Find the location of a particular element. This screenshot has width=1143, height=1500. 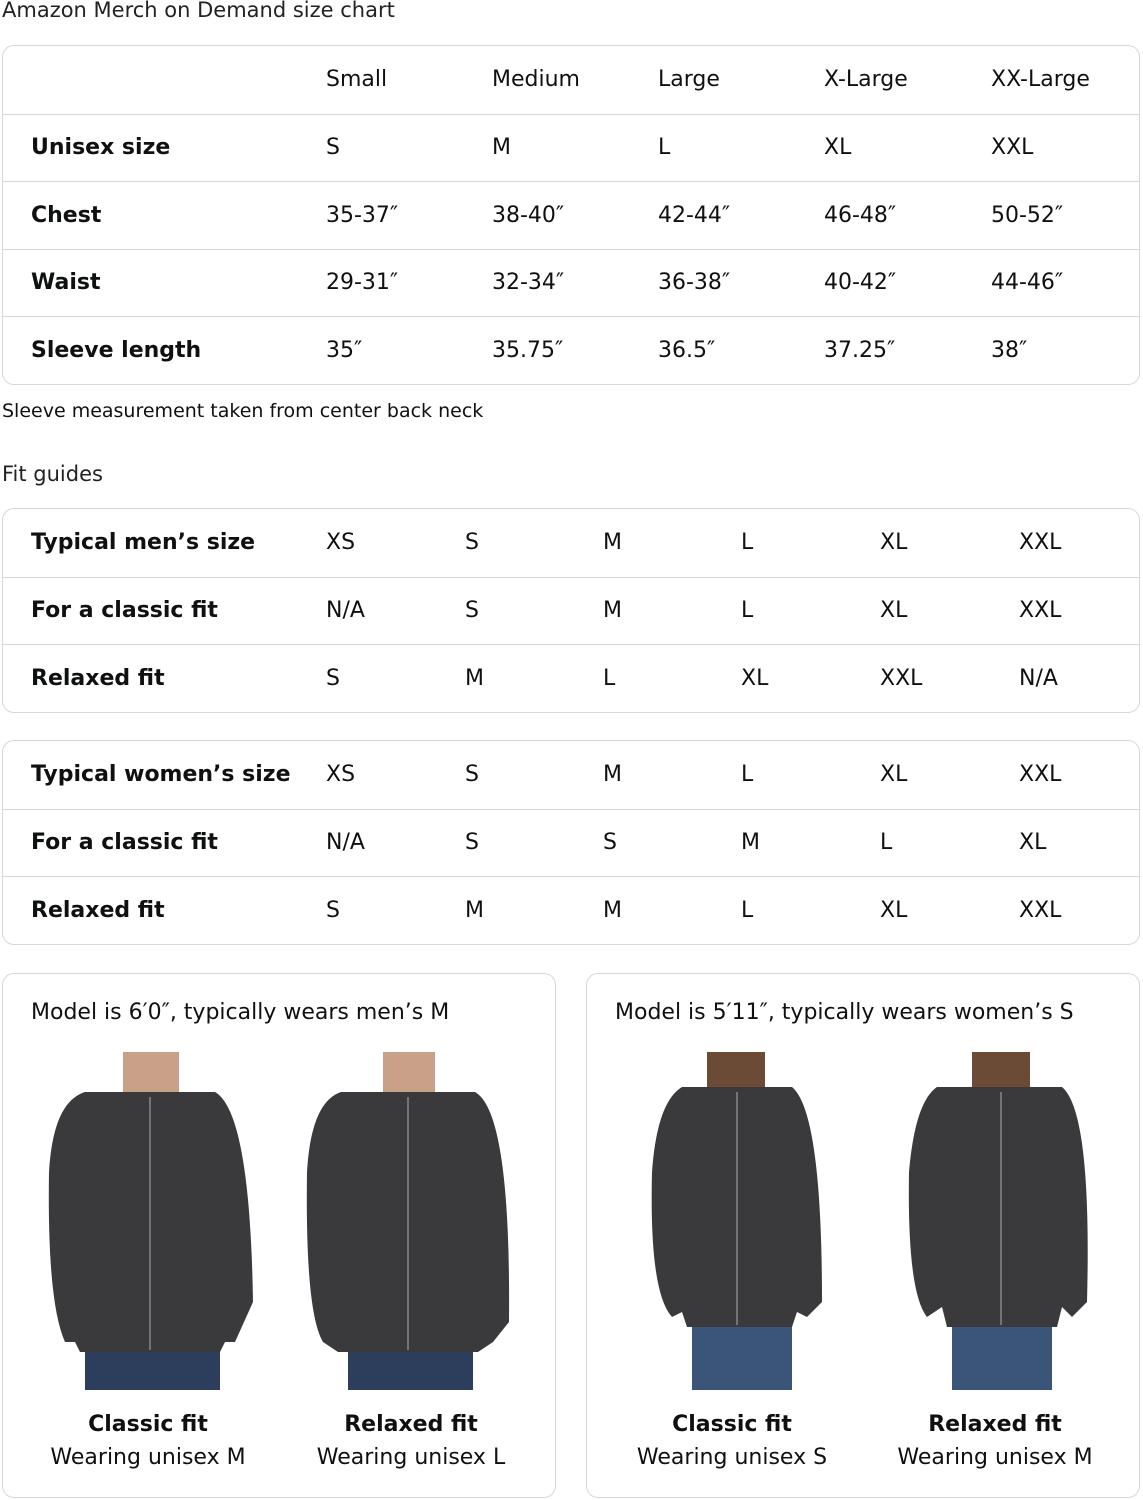

cell: 32-34″ is located at coordinates (528, 283).